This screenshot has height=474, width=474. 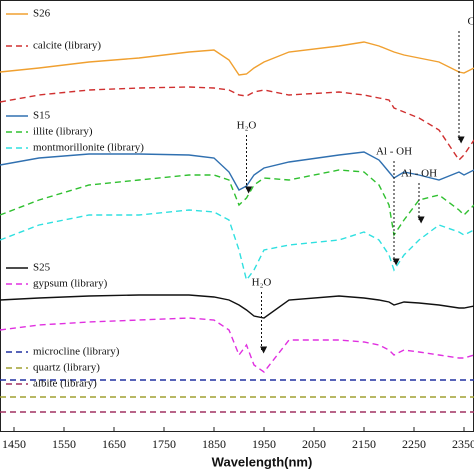 I want to click on legend-label: S26, so click(x=42, y=14).